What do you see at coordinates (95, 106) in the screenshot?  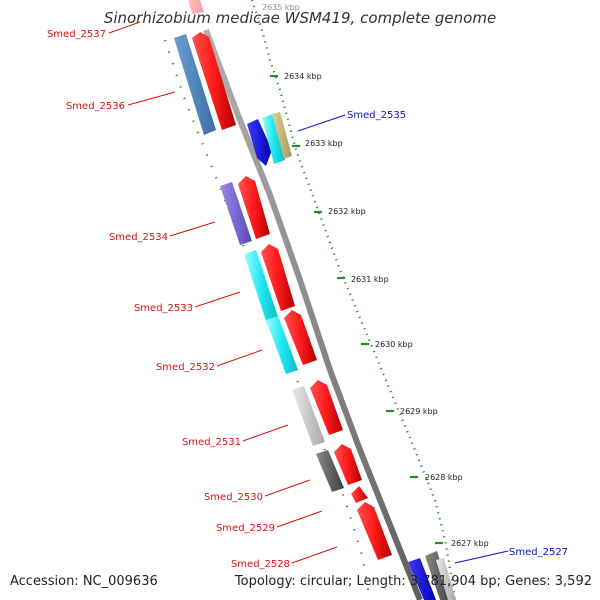 I see `gene-label-2536: Smed_2536` at bounding box center [95, 106].